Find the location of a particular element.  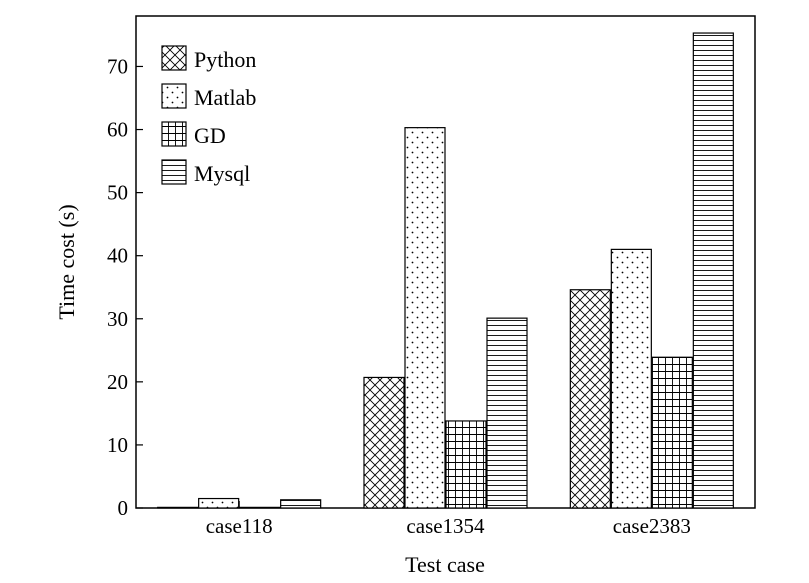

bar-python-case1354 is located at coordinates (384, 442).